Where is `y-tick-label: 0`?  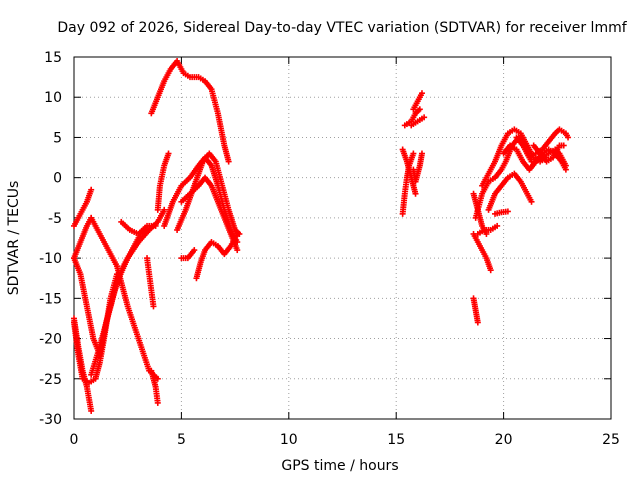
y-tick-label: 0 is located at coordinates (57, 179).